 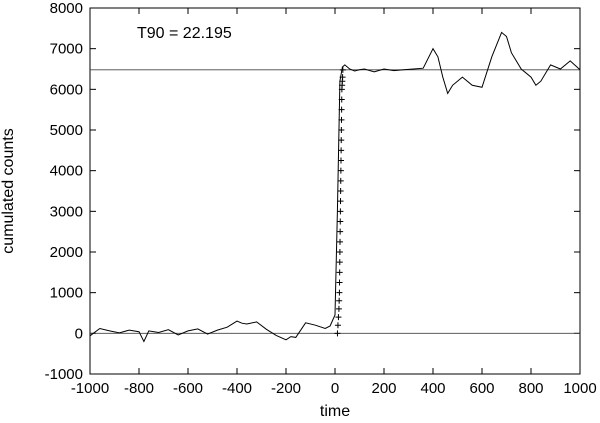 What do you see at coordinates (188, 388) in the screenshot?
I see `x-tick-label: -600` at bounding box center [188, 388].